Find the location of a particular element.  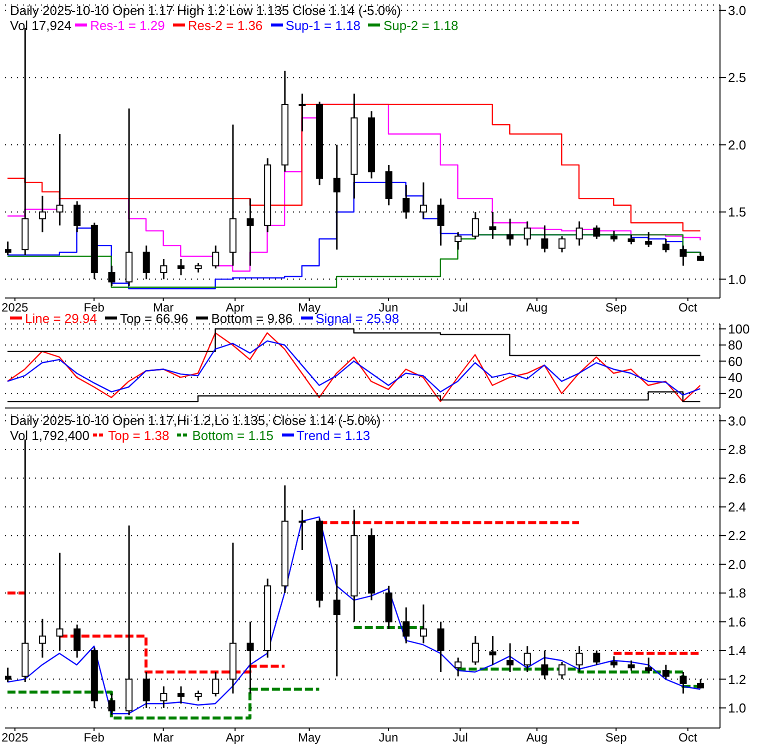

y-tick-label: 1.5 is located at coordinates (737, 212).